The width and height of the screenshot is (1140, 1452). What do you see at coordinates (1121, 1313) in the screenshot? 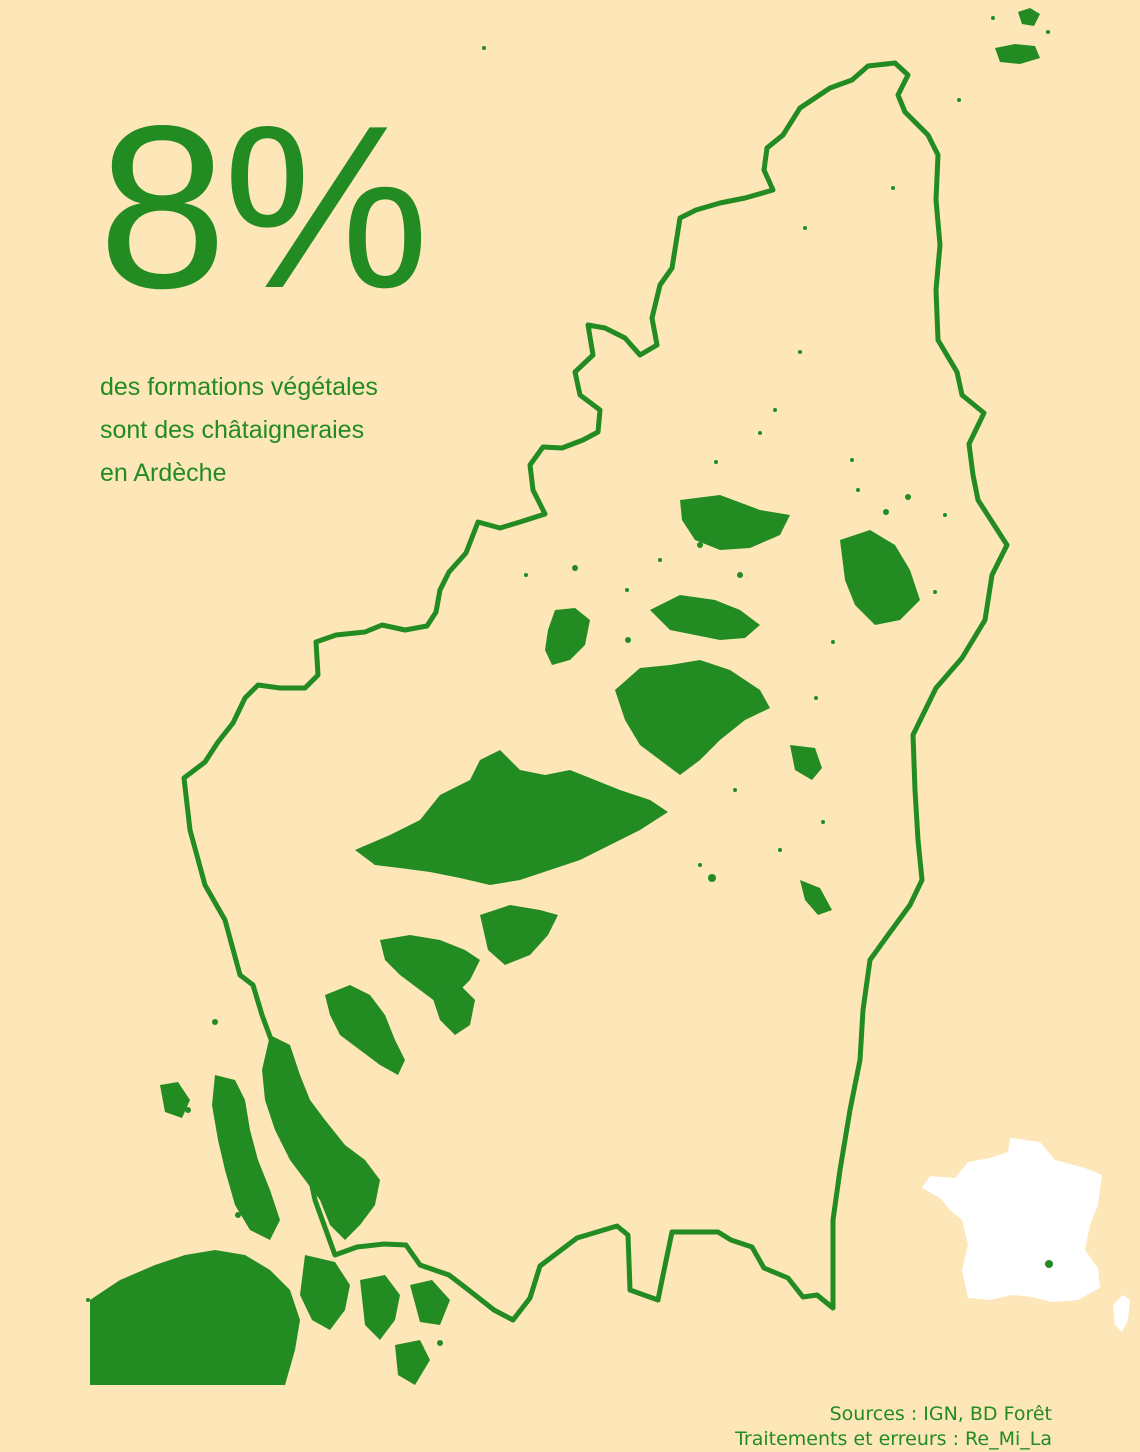
I see `corsica-inset-shape` at bounding box center [1121, 1313].